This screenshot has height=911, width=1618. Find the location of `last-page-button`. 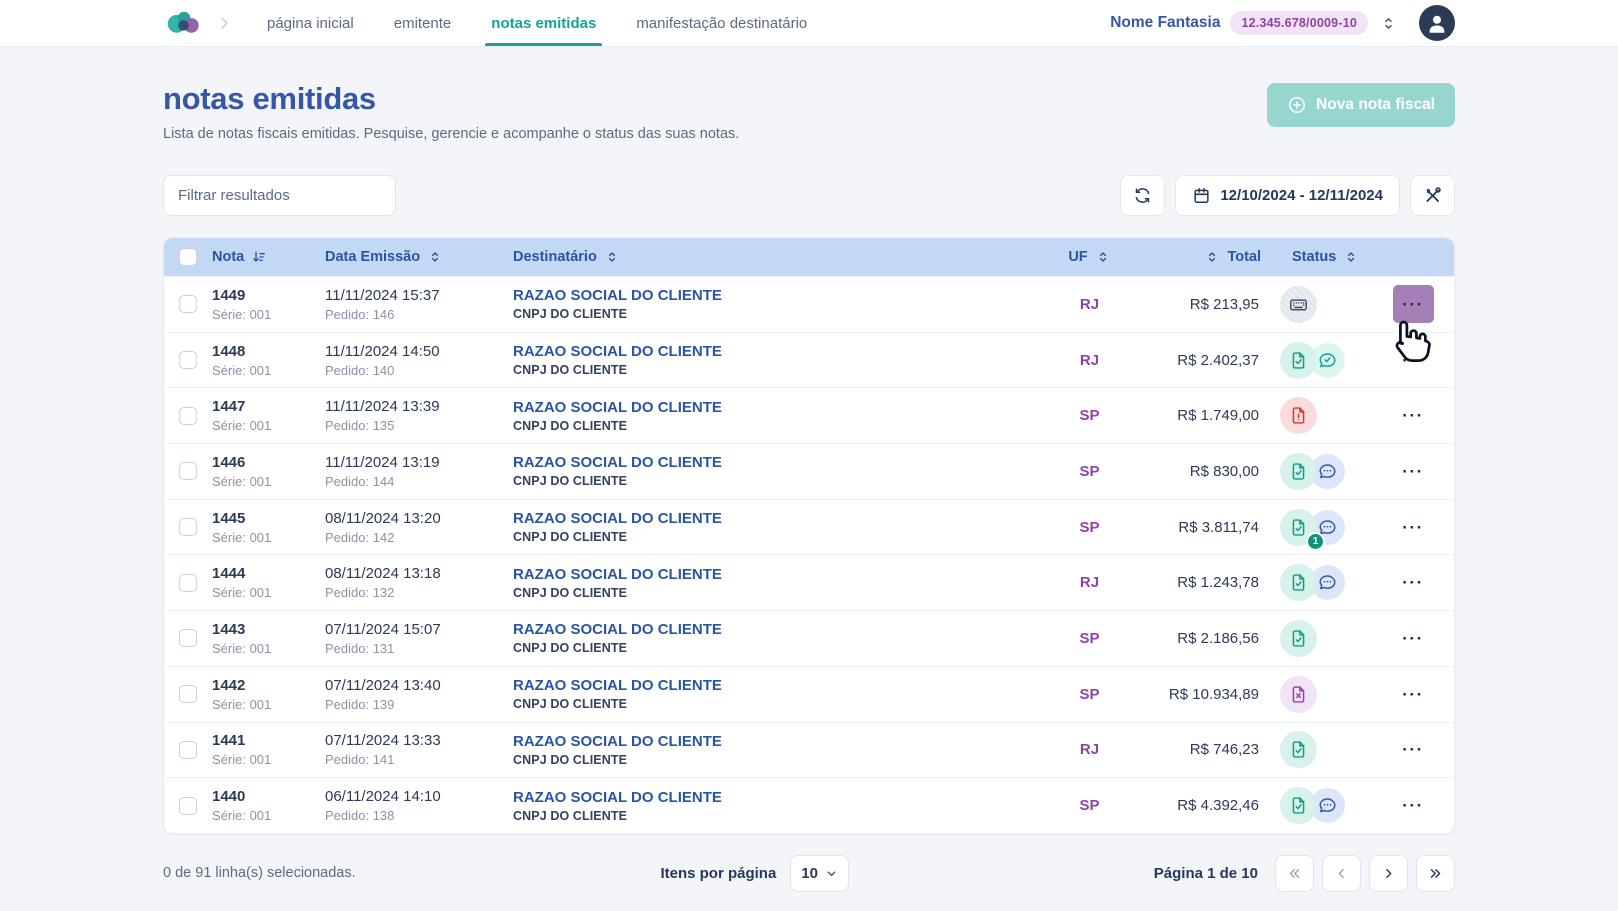

last-page-button is located at coordinates (1435, 873).